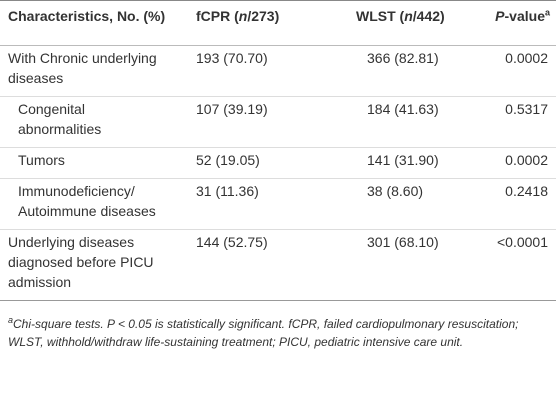 Image resolution: width=556 pixels, height=407 pixels. Describe the element at coordinates (95, 122) in the screenshot. I see `row-label: Congenital abnormalities` at that location.